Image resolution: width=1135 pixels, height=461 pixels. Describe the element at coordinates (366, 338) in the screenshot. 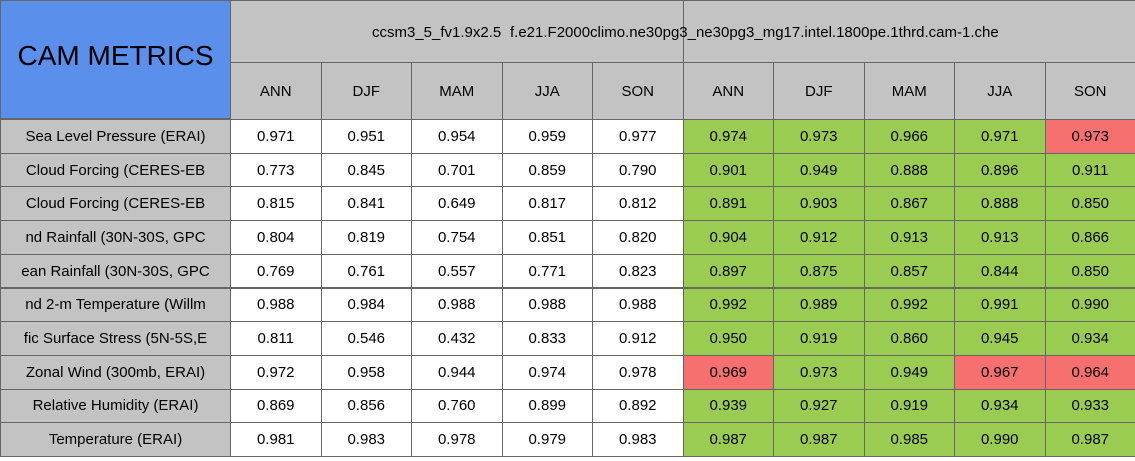

I see `metric-cell: 0.546` at that location.